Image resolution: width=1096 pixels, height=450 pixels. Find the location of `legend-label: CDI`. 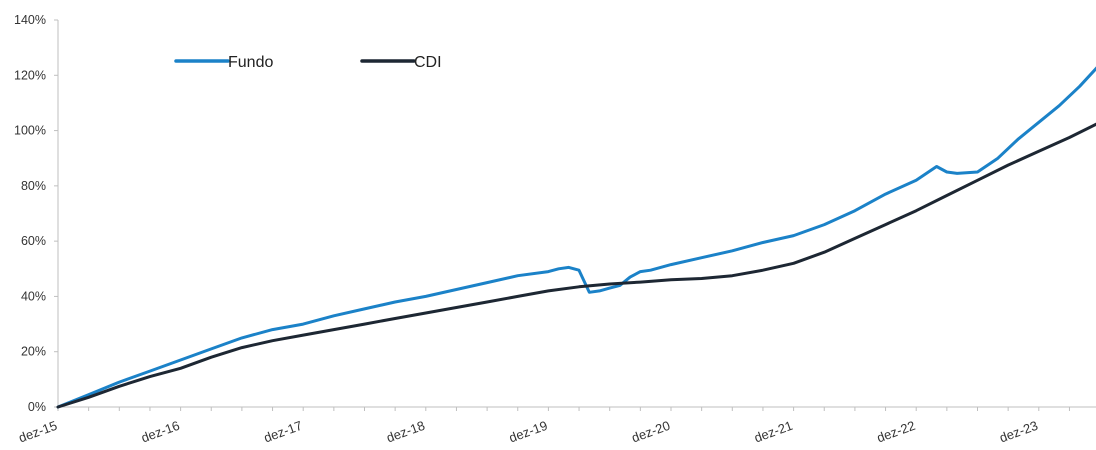

legend-label: CDI is located at coordinates (428, 62).